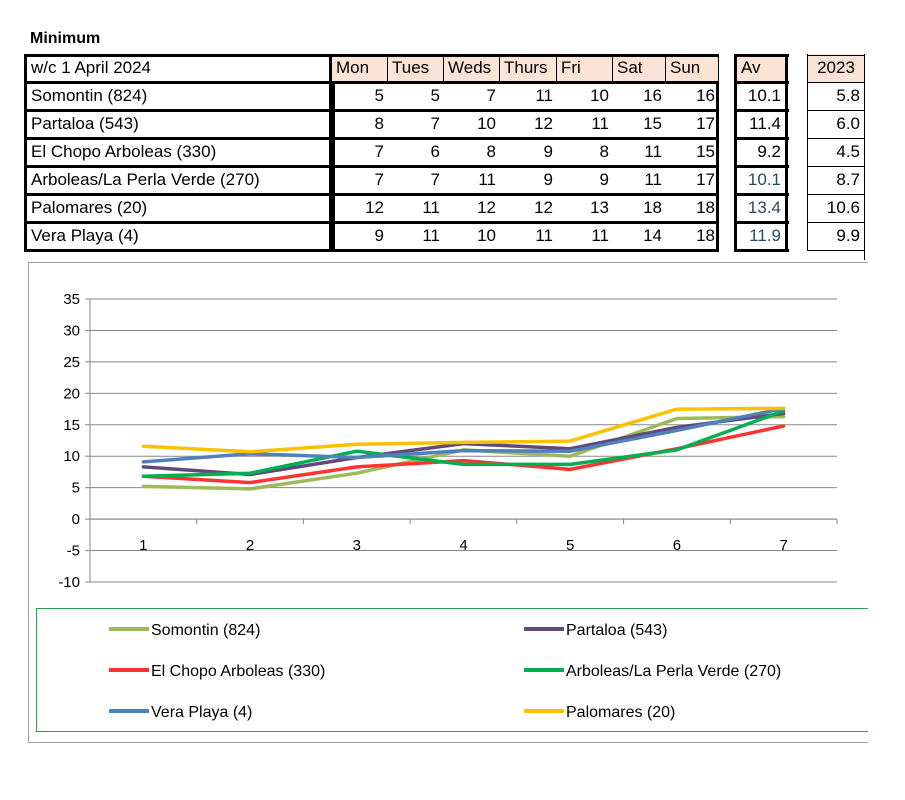 This screenshot has height=800, width=905. Describe the element at coordinates (143, 545) in the screenshot. I see `x-tick-label: 1` at that location.